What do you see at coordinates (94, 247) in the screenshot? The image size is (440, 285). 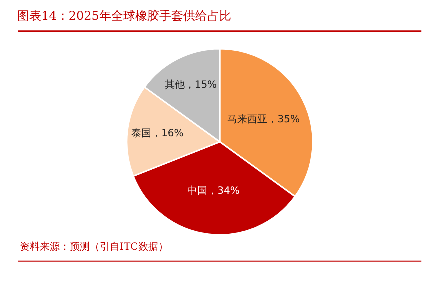 I see `text: 资料来源：预测（引自ITC数据）` at bounding box center [94, 247].